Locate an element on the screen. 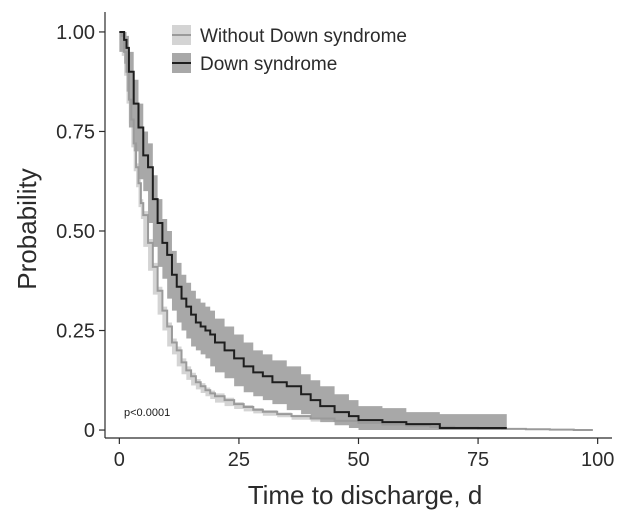 Image resolution: width=624 pixels, height=510 pixels. x-tick-label: 0 is located at coordinates (119, 460).